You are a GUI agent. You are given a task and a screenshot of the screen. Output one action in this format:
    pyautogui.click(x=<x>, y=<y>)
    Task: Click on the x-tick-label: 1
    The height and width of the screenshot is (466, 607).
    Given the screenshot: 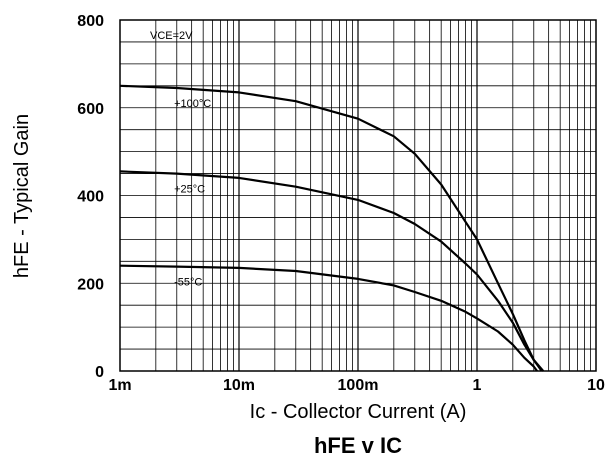 What is the action you would take?
    pyautogui.click(x=477, y=385)
    